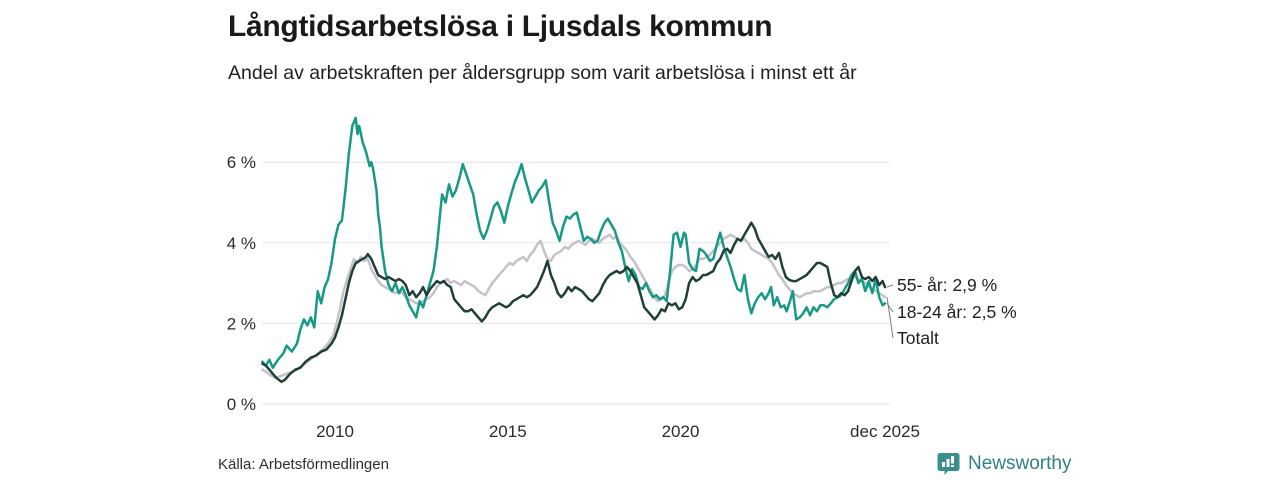  What do you see at coordinates (241, 243) in the screenshot?
I see `y-tick-label: 4 %` at bounding box center [241, 243].